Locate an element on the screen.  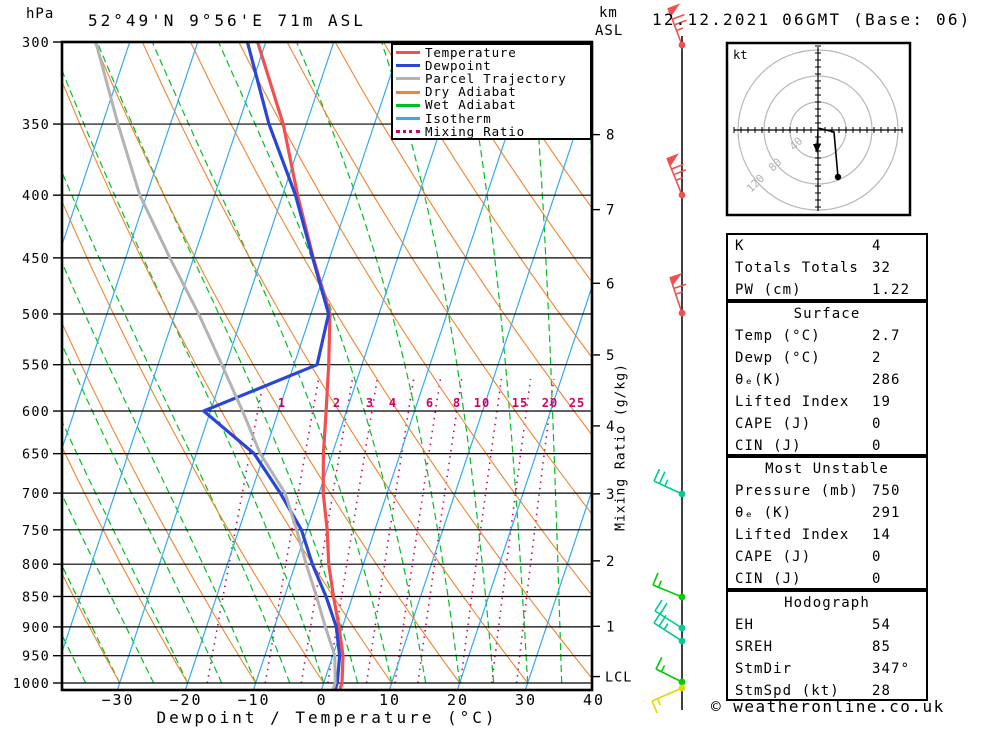
altitude-axis-unit: km is located at coordinates (608, 13).